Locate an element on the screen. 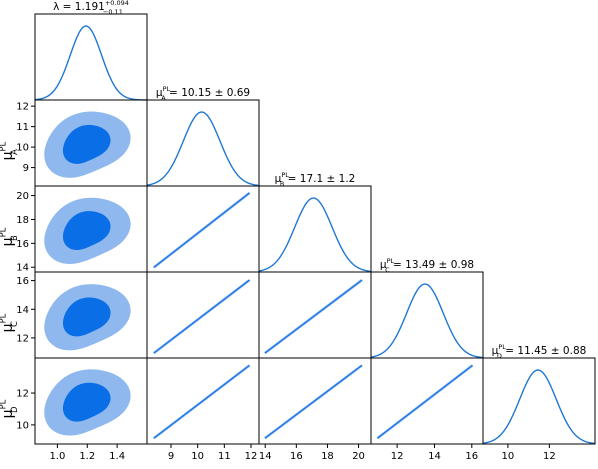 The height and width of the screenshot is (469, 598). panel-muC-muC: μPL C = 13.49 ± 0.98 is located at coordinates (427, 308).